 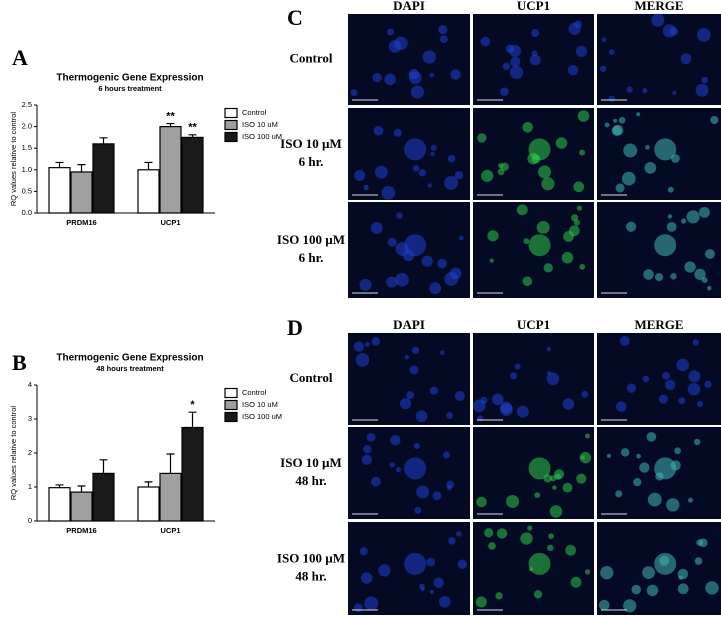 What do you see at coordinates (13, 159) in the screenshot?
I see `y-axis-label: RQ values relative to control` at bounding box center [13, 159].